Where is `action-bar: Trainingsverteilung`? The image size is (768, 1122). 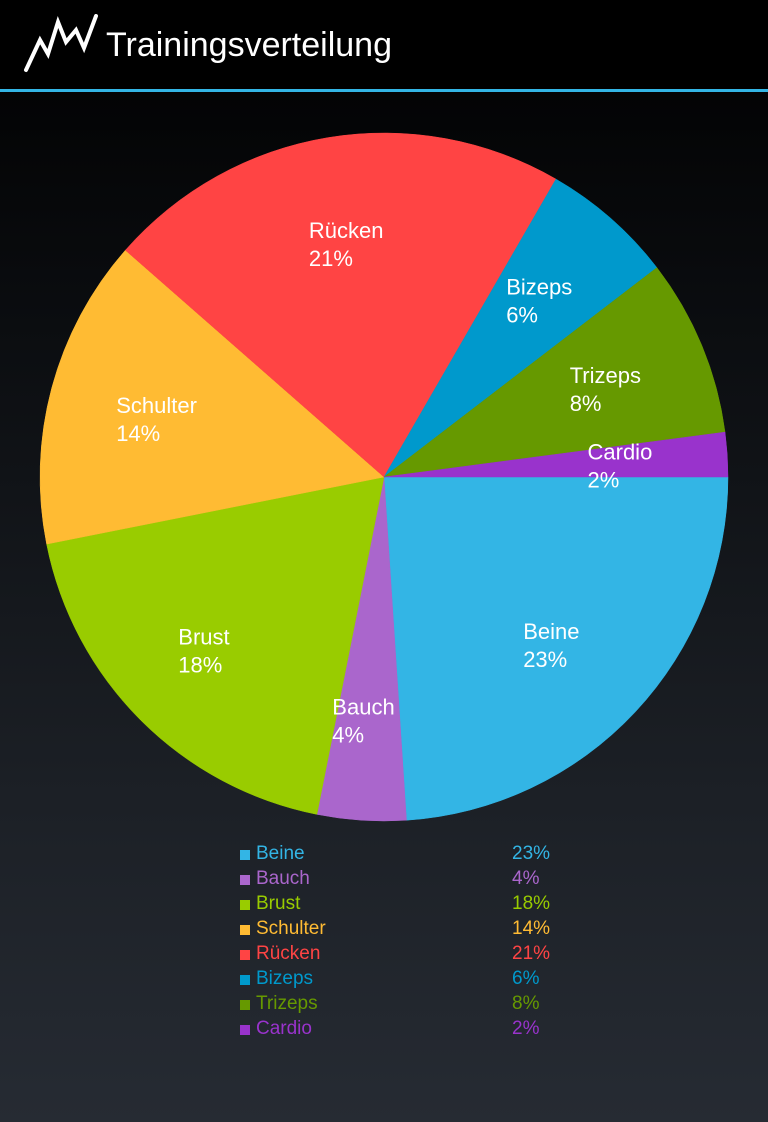 action-bar: Trainingsverteilung is located at coordinates (384, 45).